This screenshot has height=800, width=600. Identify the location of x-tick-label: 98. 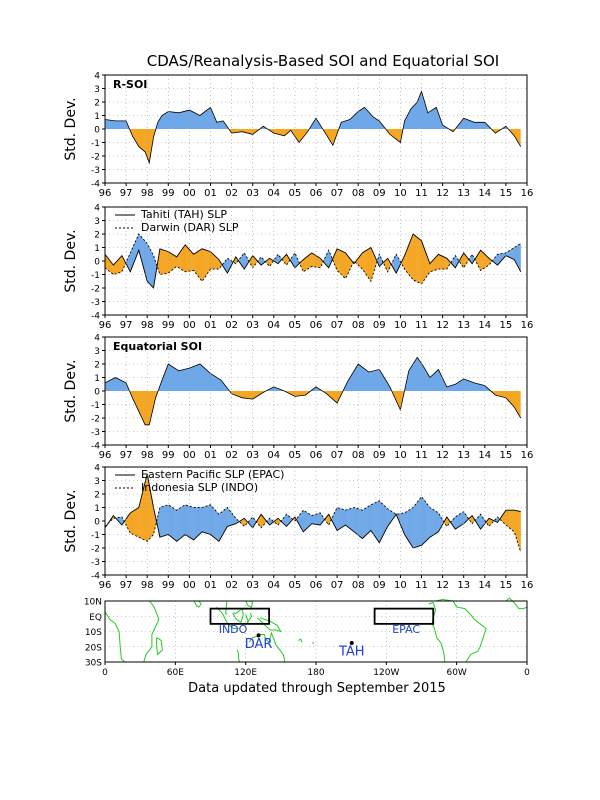
(147, 455).